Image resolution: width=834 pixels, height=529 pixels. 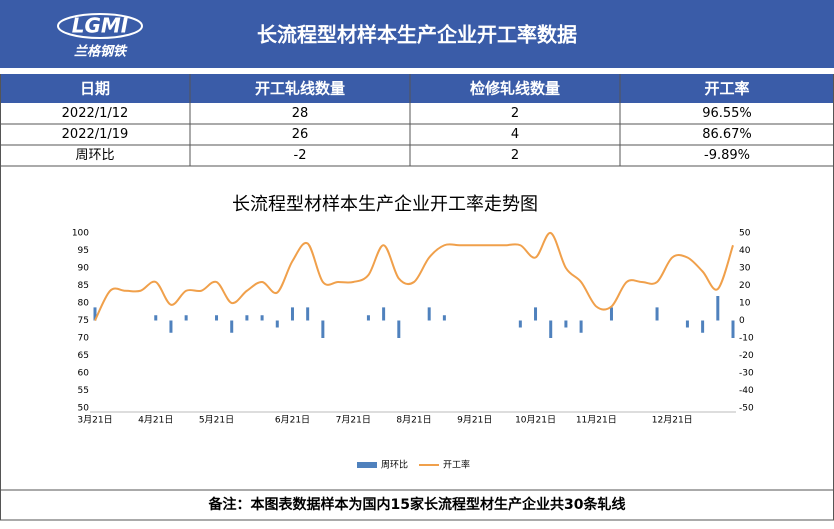 I want to click on cell: 86.67%, so click(x=727, y=134).